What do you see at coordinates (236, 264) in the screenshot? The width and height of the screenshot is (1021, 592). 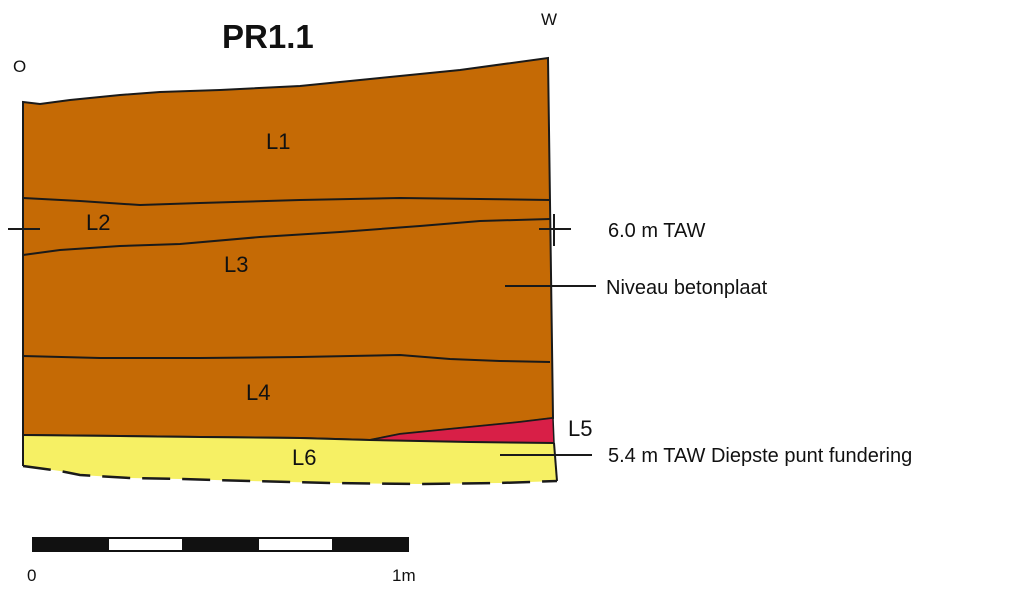 I see `layer-label-l3: L3` at bounding box center [236, 264].